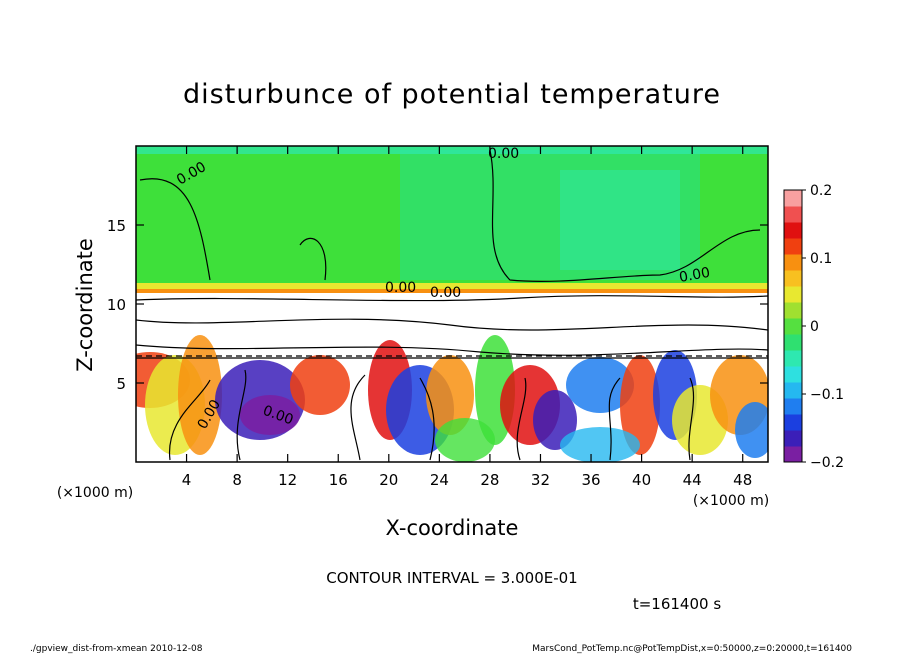 The width and height of the screenshot is (904, 654). I want to click on x-tick-label: 28, so click(489, 480).